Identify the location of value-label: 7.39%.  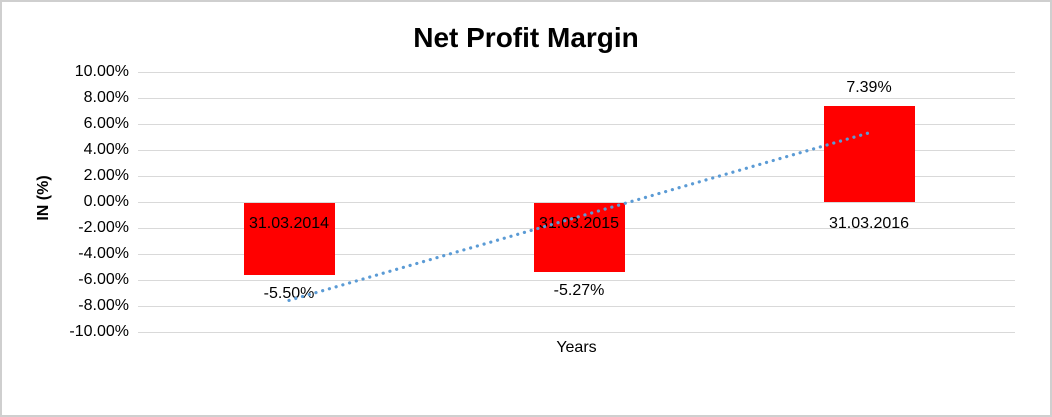
(869, 87).